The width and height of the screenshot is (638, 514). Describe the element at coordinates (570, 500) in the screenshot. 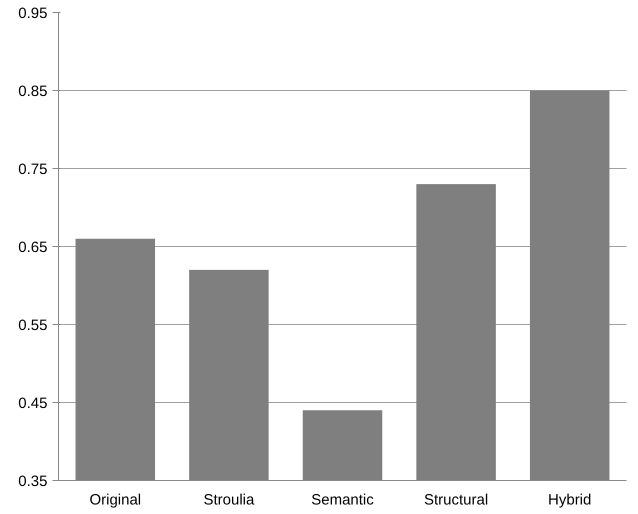

I see `x-tick-label: Hybrid` at that location.